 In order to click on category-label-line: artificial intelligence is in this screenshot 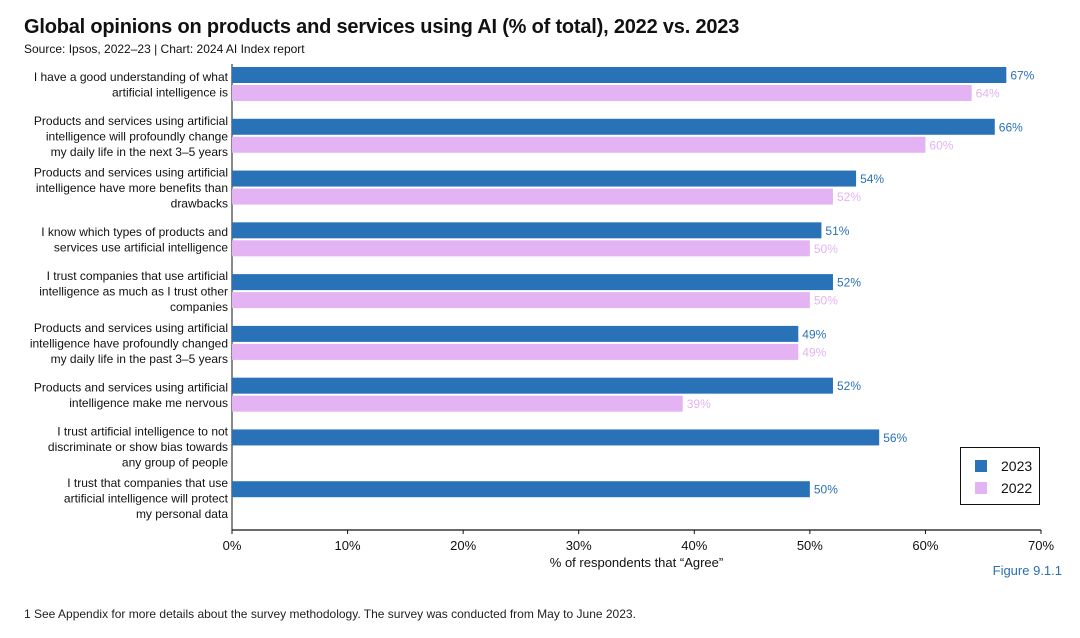, I will do `click(170, 92)`.